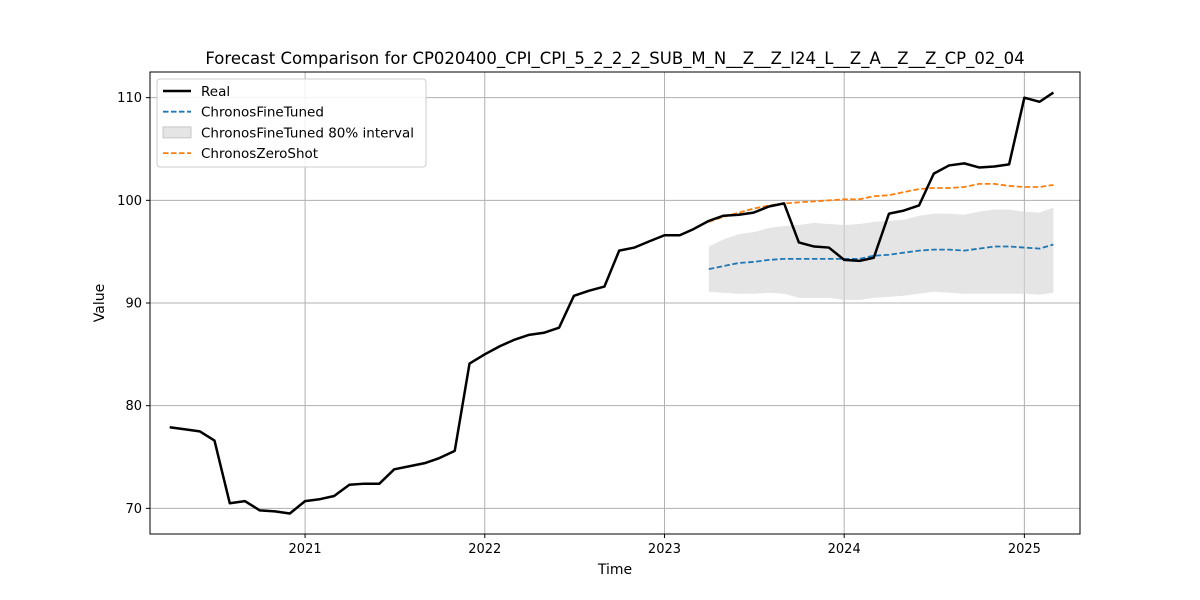 This screenshot has height=600, width=1200. Describe the element at coordinates (133, 406) in the screenshot. I see `y-tick-label: 80` at that location.